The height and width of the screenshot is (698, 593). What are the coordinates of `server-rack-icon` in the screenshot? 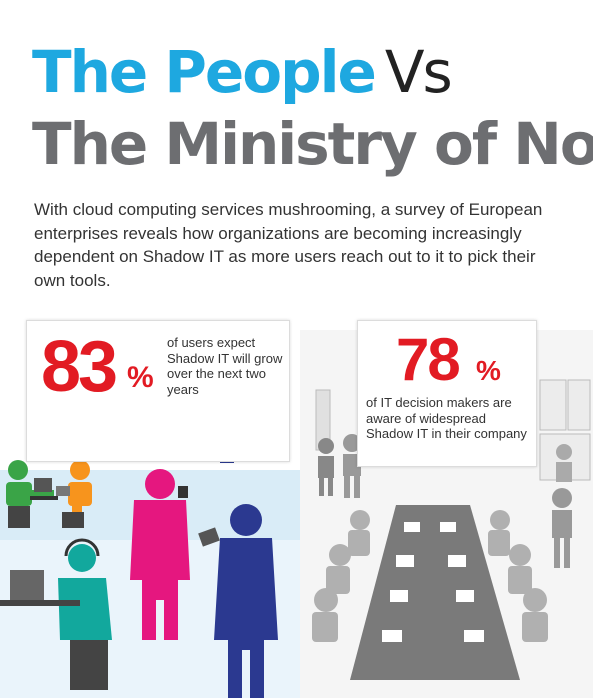 It's located at (453, 430).